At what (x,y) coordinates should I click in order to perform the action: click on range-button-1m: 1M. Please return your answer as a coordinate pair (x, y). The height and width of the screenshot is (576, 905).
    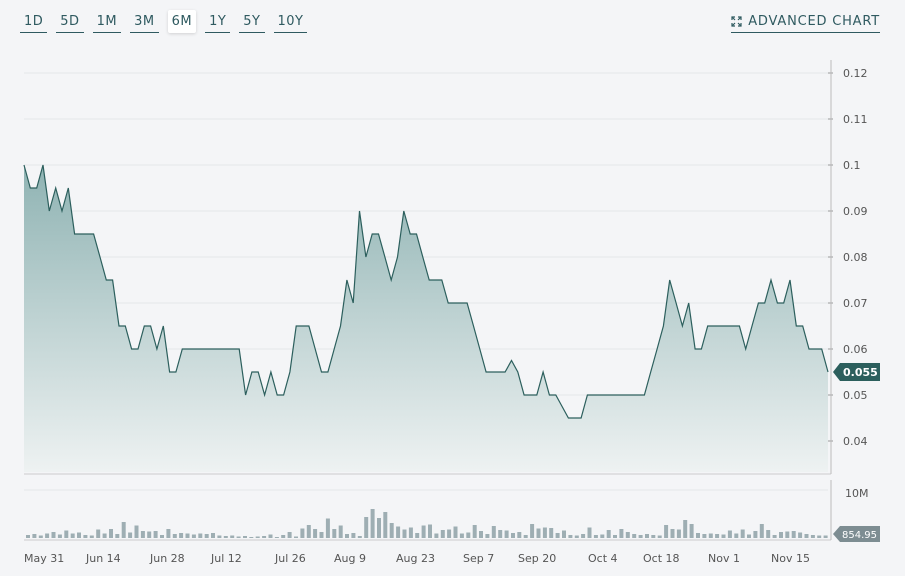
    Looking at the image, I should click on (107, 21).